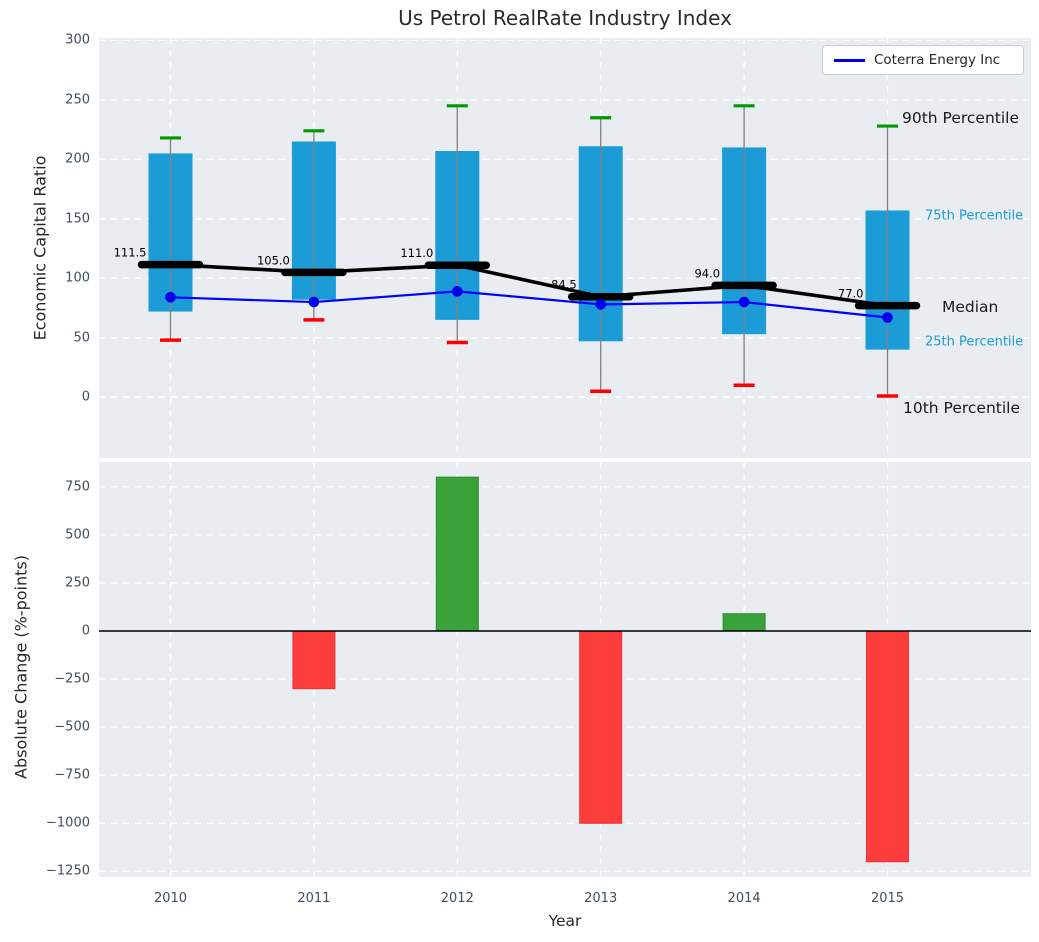  I want to click on change-bar-2011, so click(314, 660).